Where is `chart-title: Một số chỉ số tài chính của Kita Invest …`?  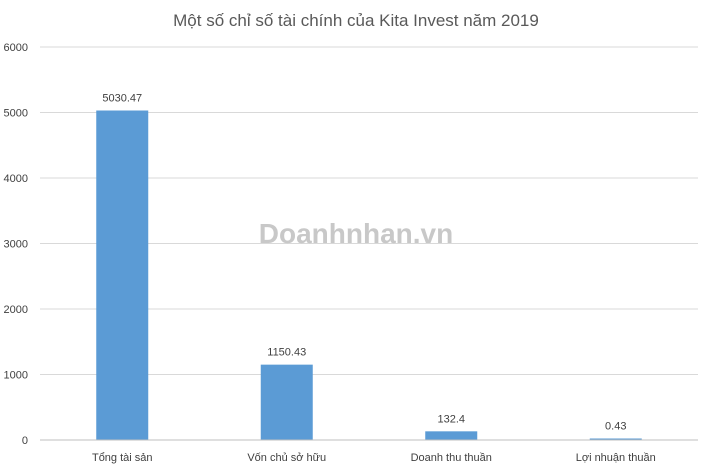
chart-title: Một số chỉ số tài chính của Kita Invest … is located at coordinates (356, 20).